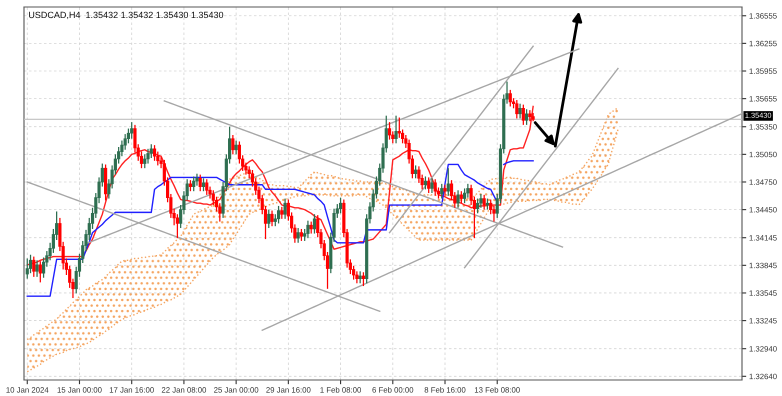 Image resolution: width=782 pixels, height=396 pixels. Describe the element at coordinates (126, 16) in the screenshot. I see `chart-title: USDCAD,H4 1.35432 1.35432 1.35430 1.35430` at that location.